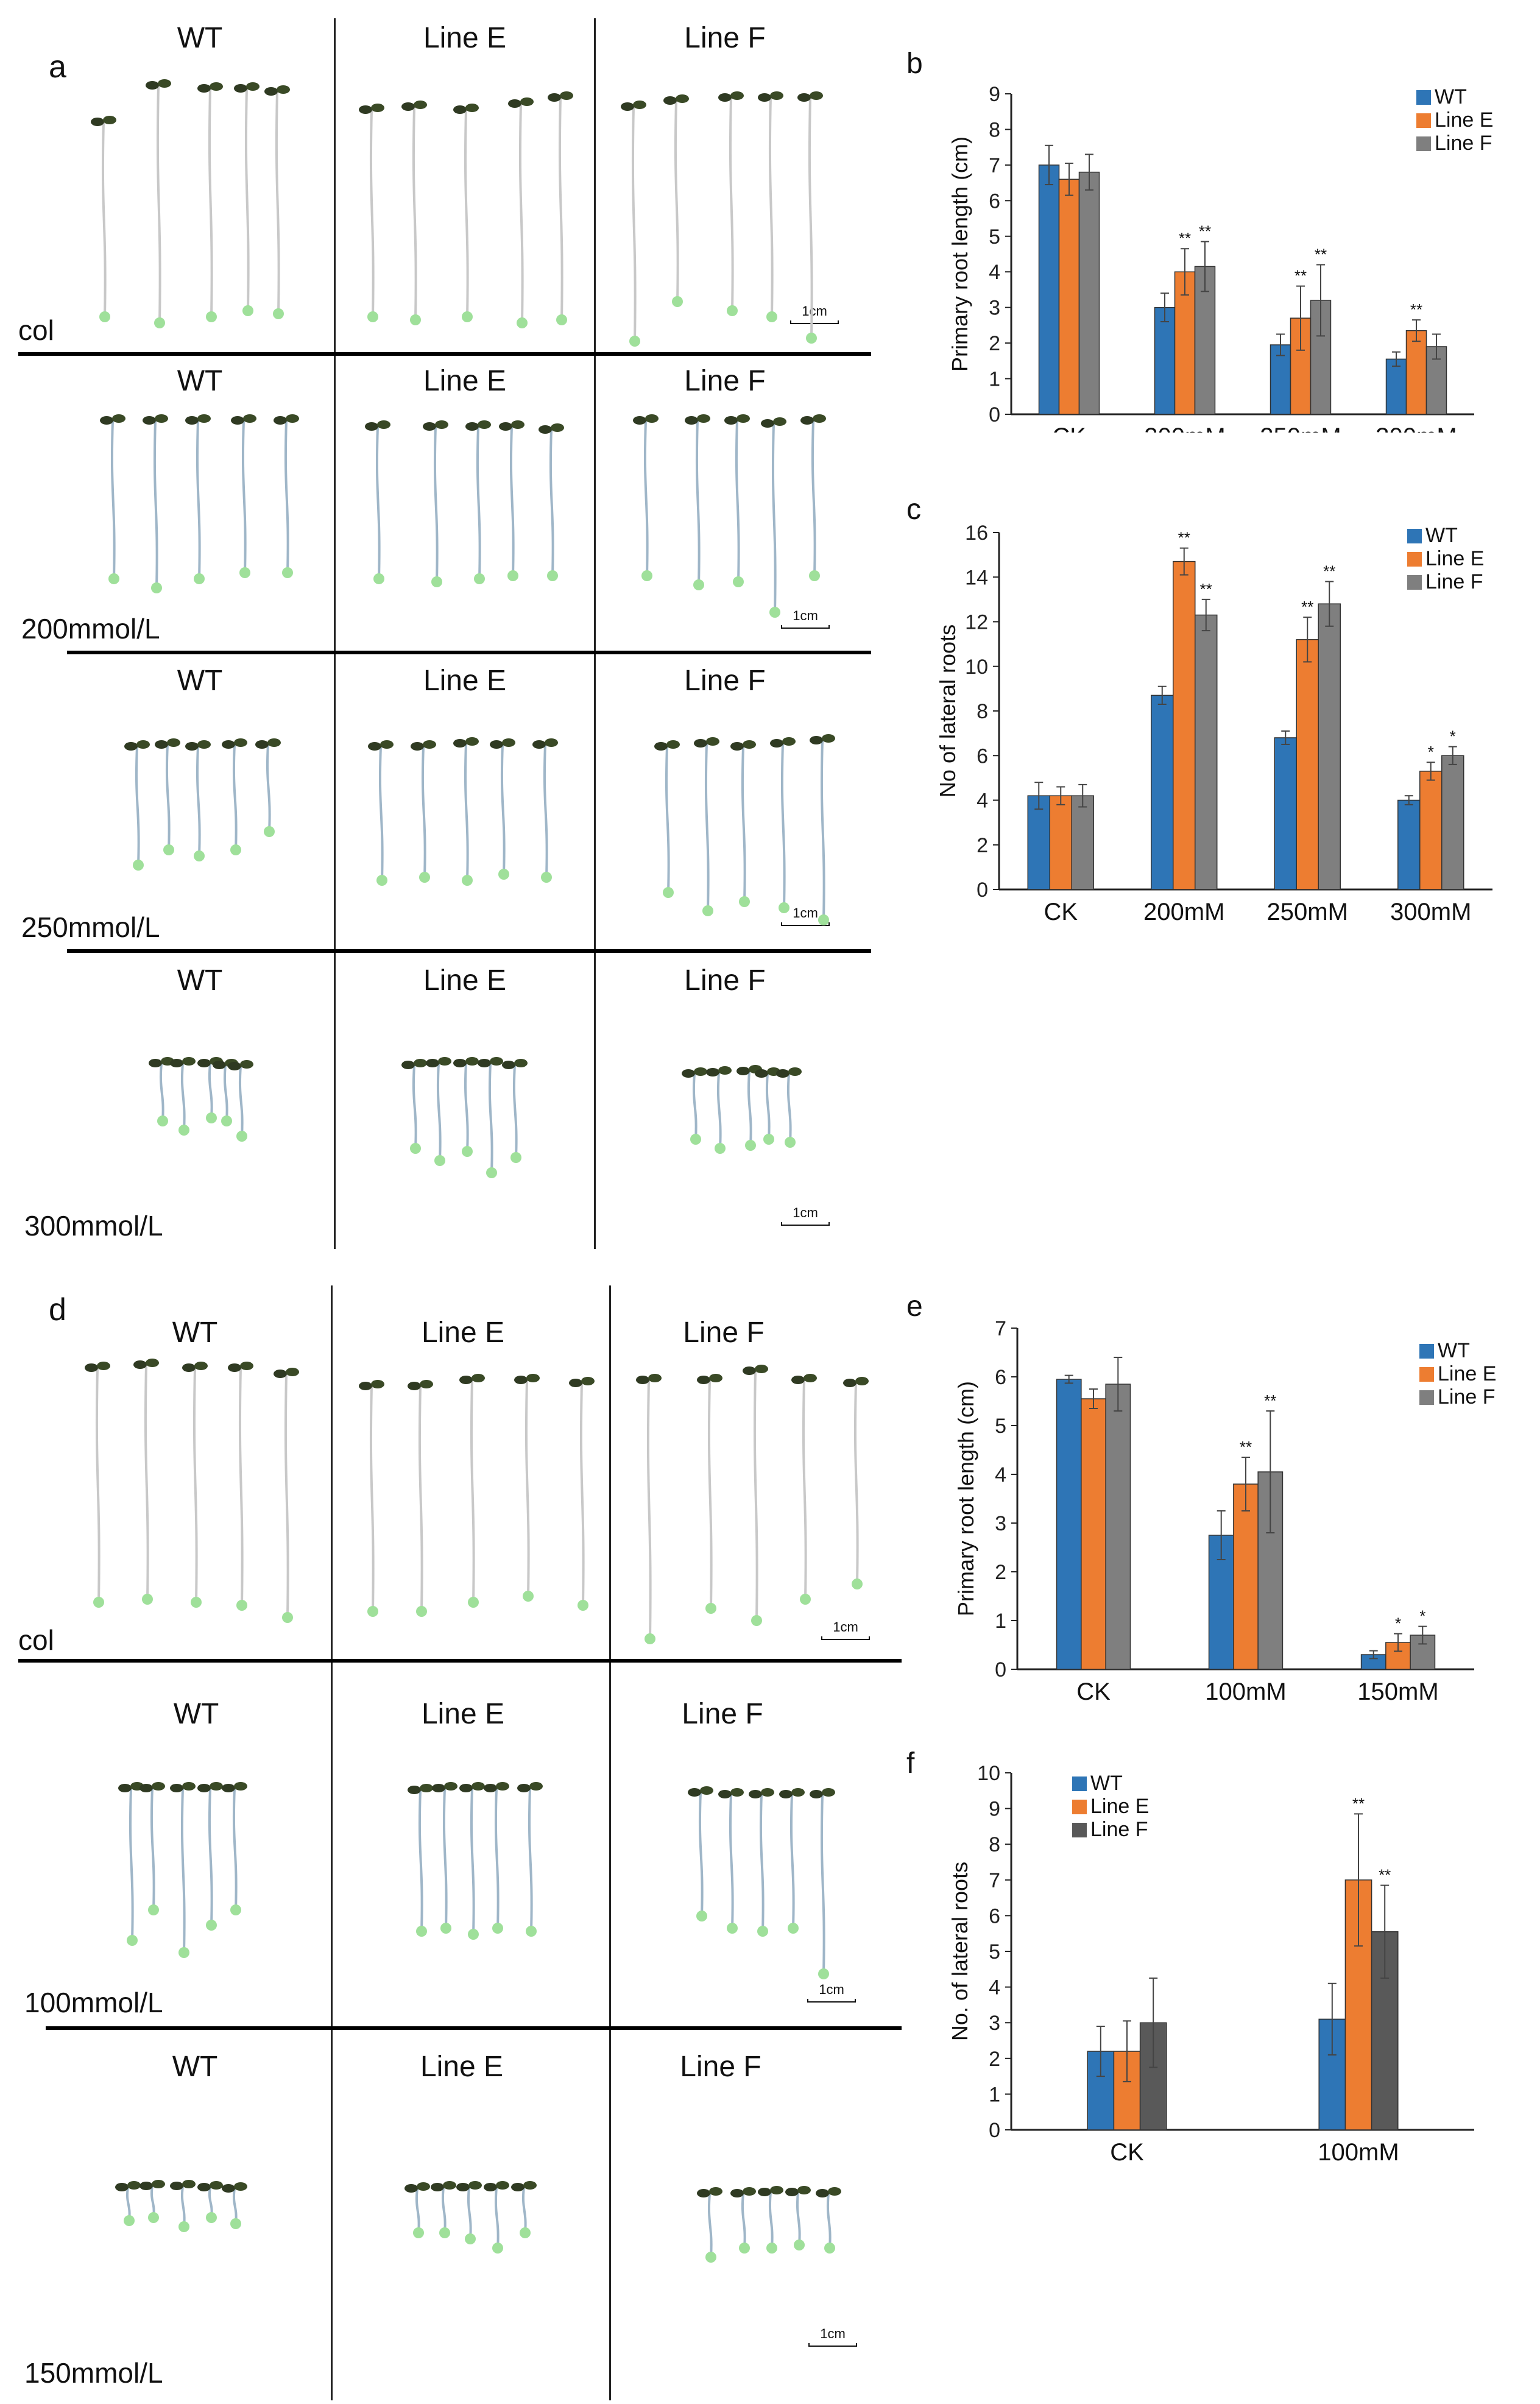  I want to click on x-tick-label: 100mM, so click(1358, 2153).